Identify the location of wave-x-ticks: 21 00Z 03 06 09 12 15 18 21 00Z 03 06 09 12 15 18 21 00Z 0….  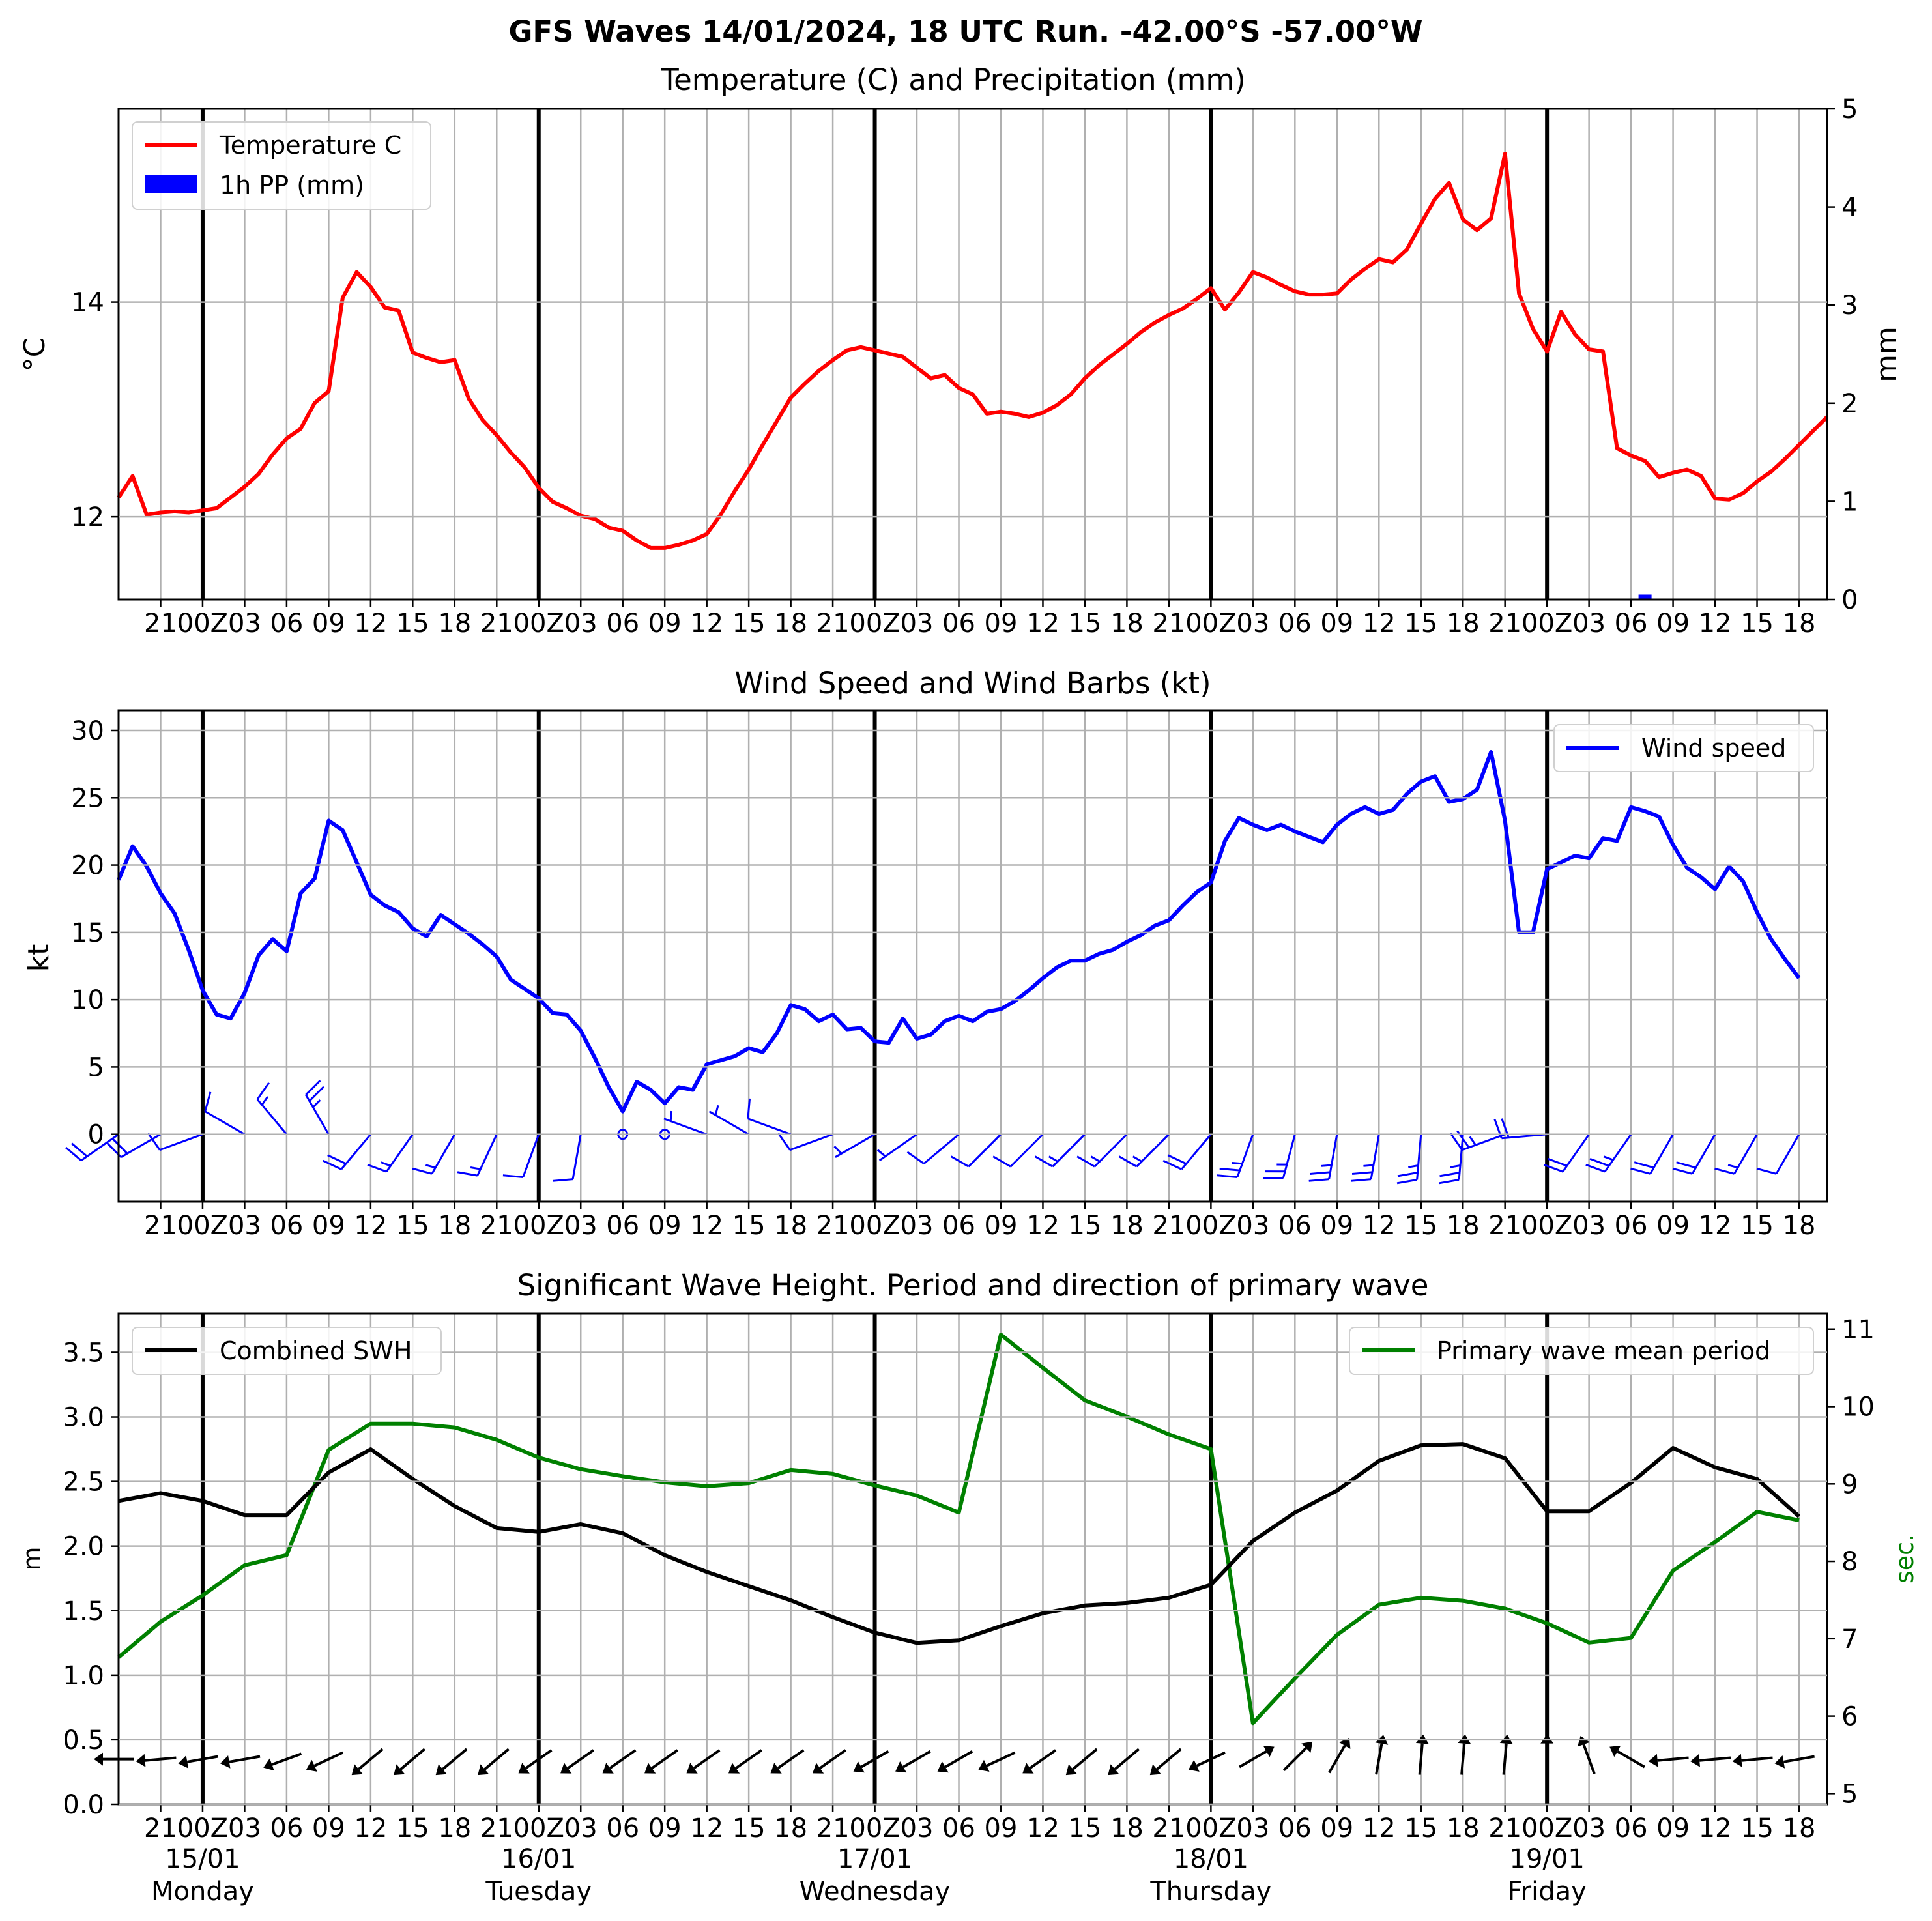
(979, 1823).